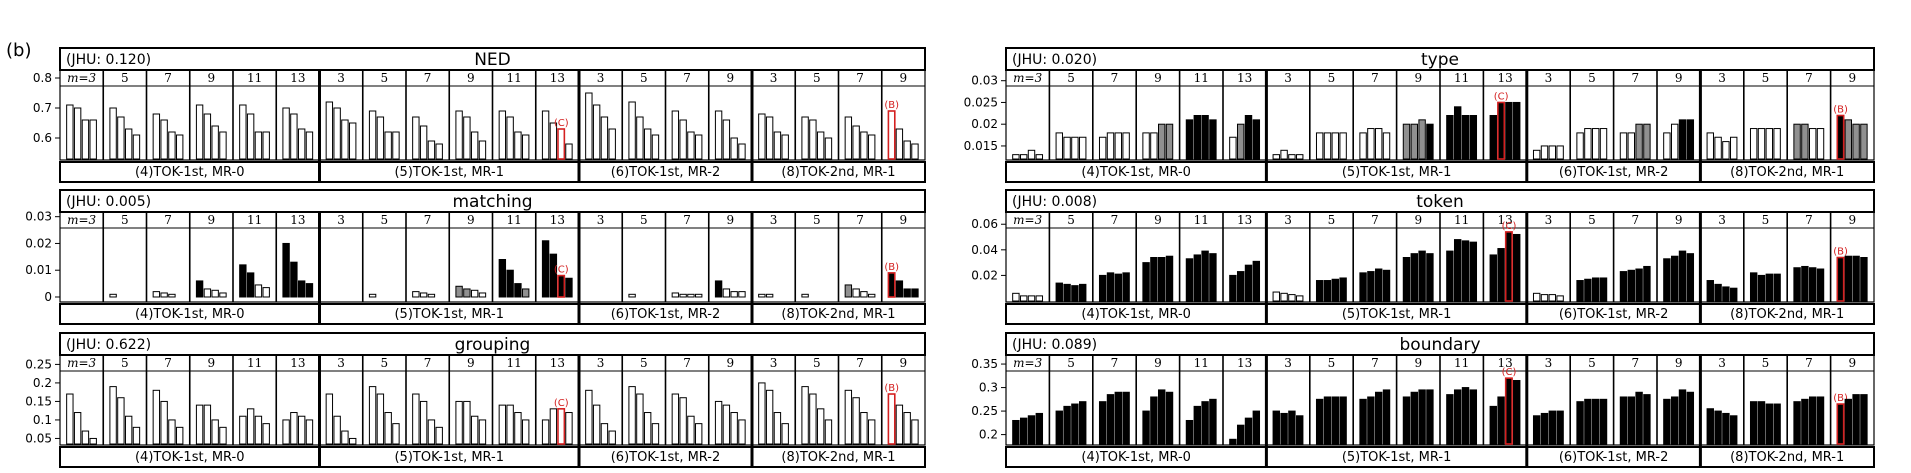  I want to click on panel-title: type, so click(1440, 60).